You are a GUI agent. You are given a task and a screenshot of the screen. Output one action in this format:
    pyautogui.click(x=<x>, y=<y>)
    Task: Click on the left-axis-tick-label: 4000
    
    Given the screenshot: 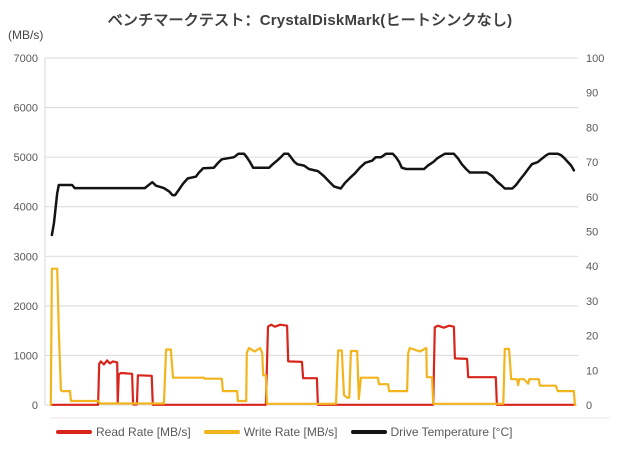 What is the action you would take?
    pyautogui.click(x=26, y=208)
    